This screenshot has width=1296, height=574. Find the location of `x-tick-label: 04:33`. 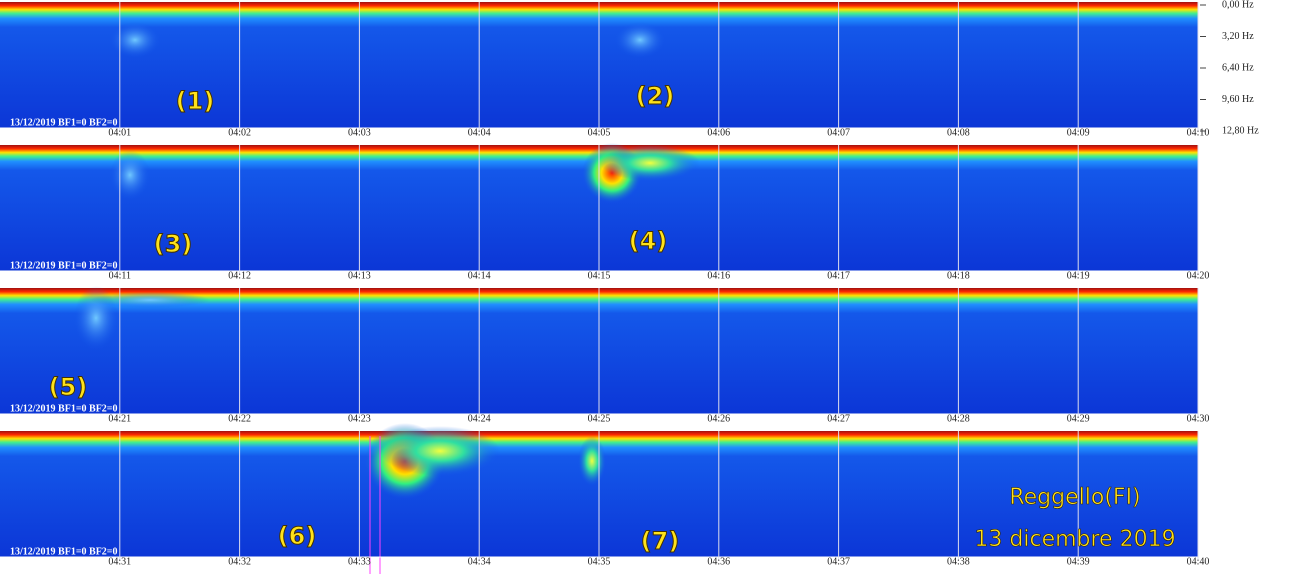

x-tick-label: 04:33 is located at coordinates (359, 561).